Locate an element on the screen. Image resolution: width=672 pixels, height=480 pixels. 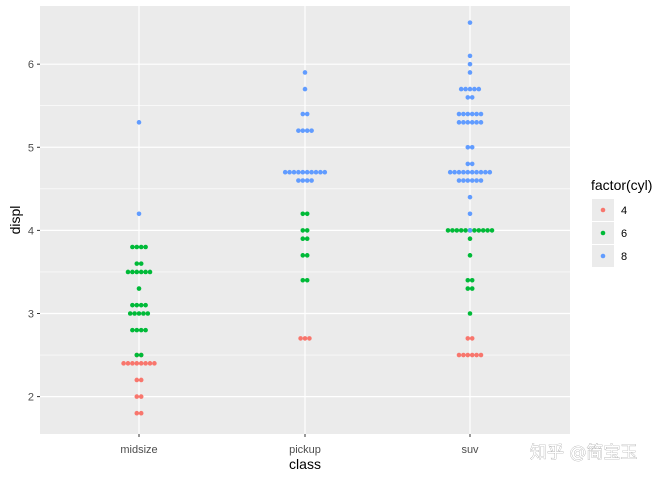
y-tick-label: 5 is located at coordinates (31, 148).